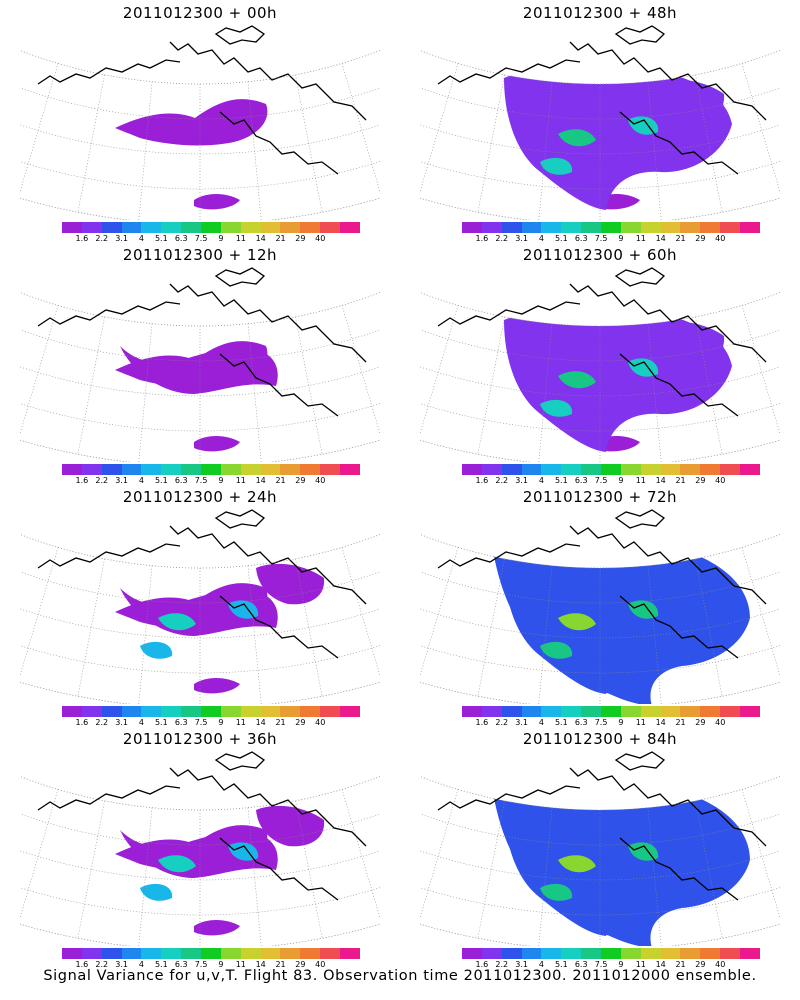 This screenshot has width=800, height=1000. Describe the element at coordinates (121, 964) in the screenshot. I see `colorbar-label: 3.1` at that location.